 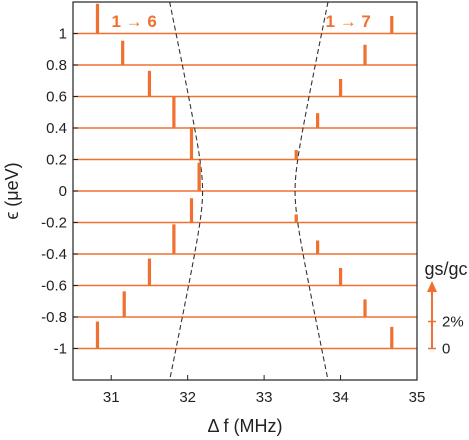 I want to click on y-tick-label: 0.4, so click(x=56, y=128).